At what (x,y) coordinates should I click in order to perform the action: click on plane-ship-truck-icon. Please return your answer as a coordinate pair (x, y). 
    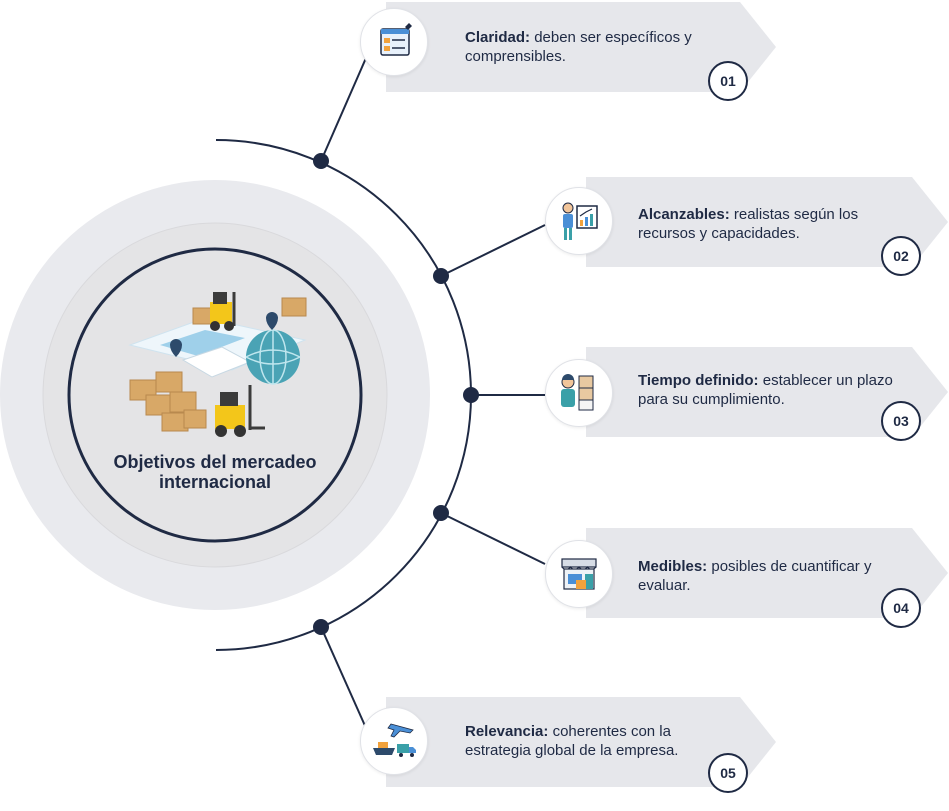
    Looking at the image, I should click on (394, 740).